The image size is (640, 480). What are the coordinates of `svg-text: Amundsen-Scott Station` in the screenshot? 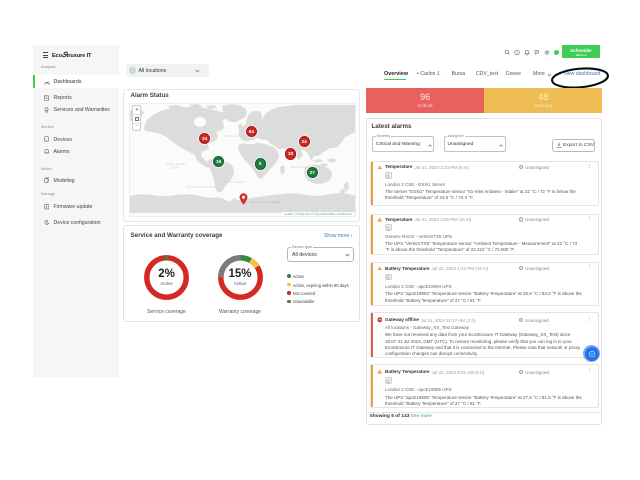 It's located at (265, 202).